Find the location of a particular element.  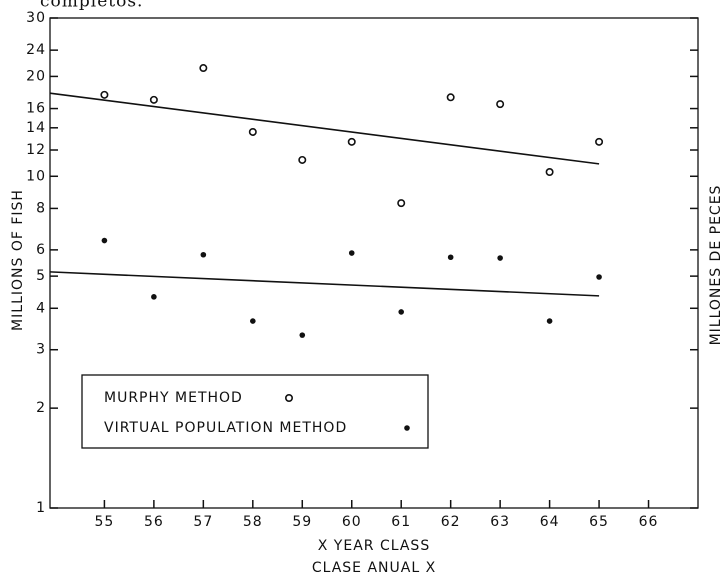

legend-label: MURPHY METHOD is located at coordinates (173, 398).